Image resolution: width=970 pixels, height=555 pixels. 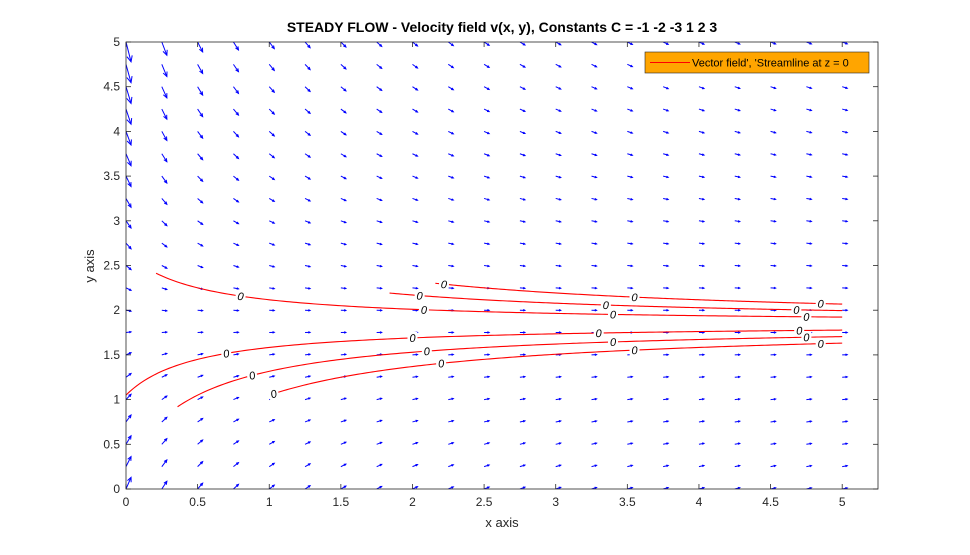 What do you see at coordinates (116, 42) in the screenshot?
I see `y-tick-label: 5` at bounding box center [116, 42].